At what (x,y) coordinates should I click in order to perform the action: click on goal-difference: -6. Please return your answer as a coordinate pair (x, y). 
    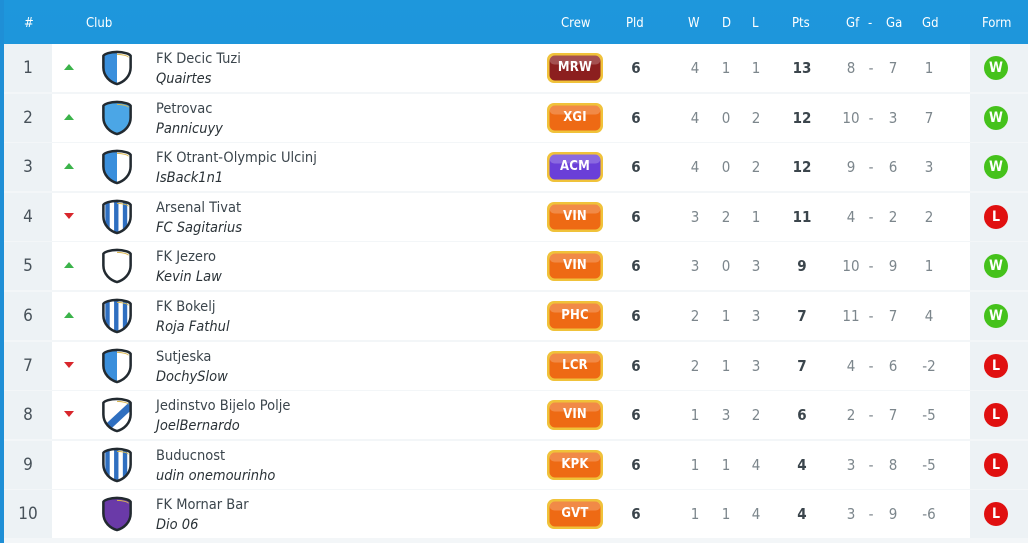
    Looking at the image, I should click on (929, 514).